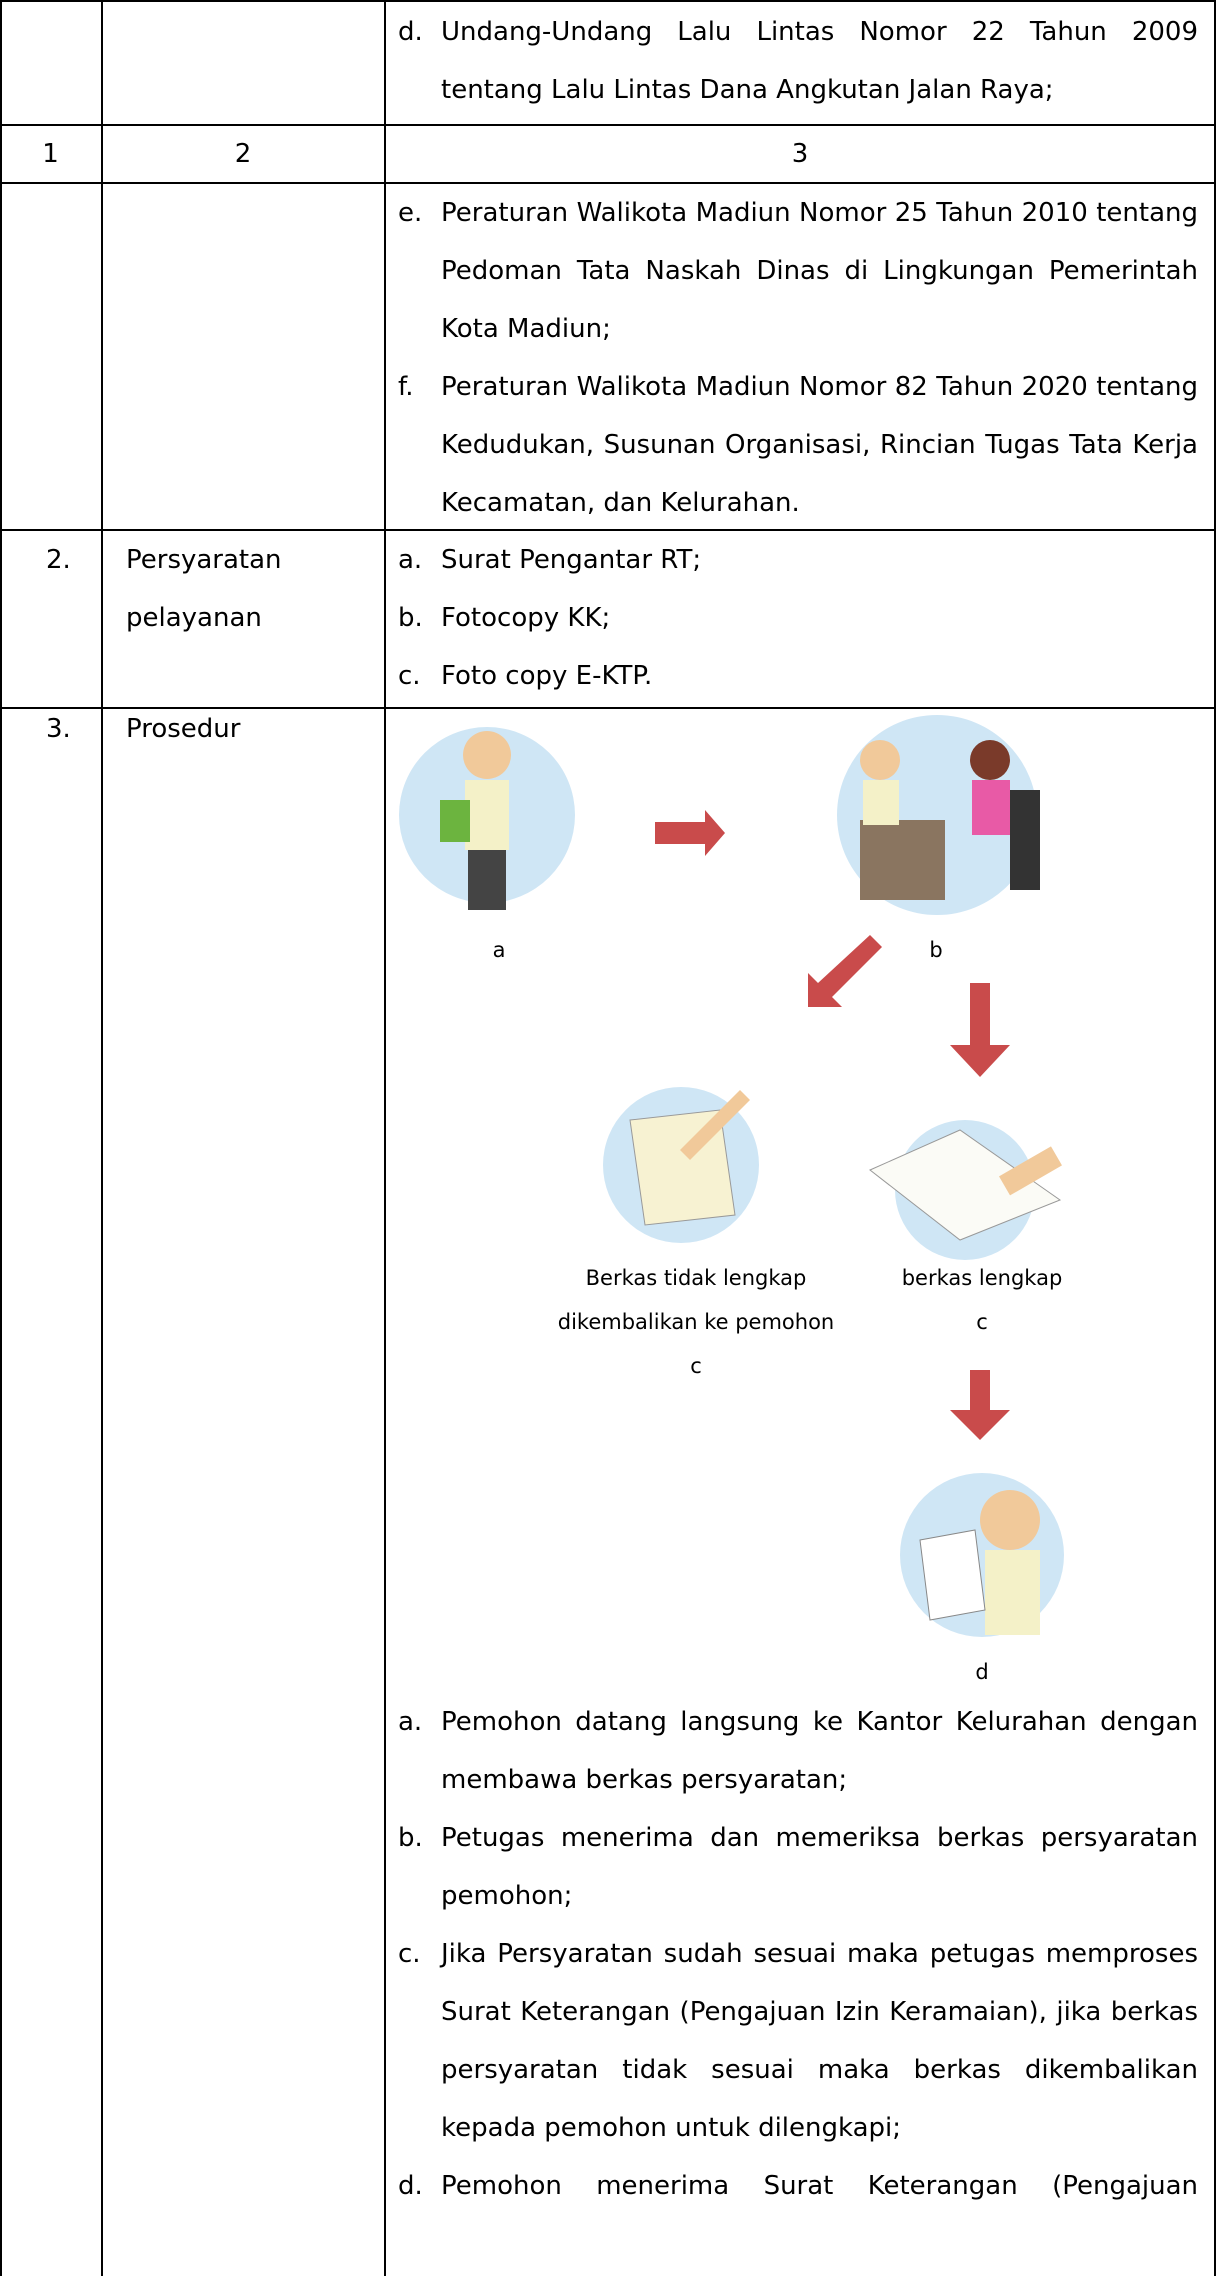 Image resolution: width=1222 pixels, height=2276 pixels. Describe the element at coordinates (410, 213) in the screenshot. I see `marker: e.` at that location.